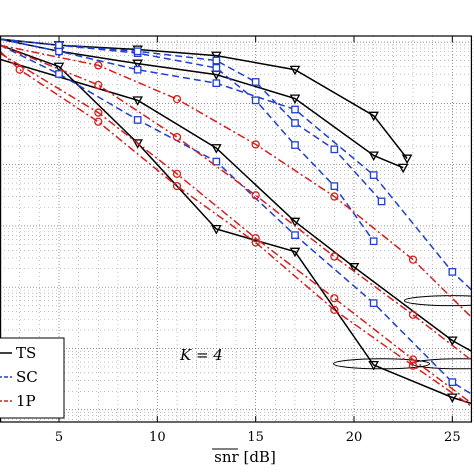 The width and height of the screenshot is (474, 474). I want to click on legend-label: TS, so click(26, 353).